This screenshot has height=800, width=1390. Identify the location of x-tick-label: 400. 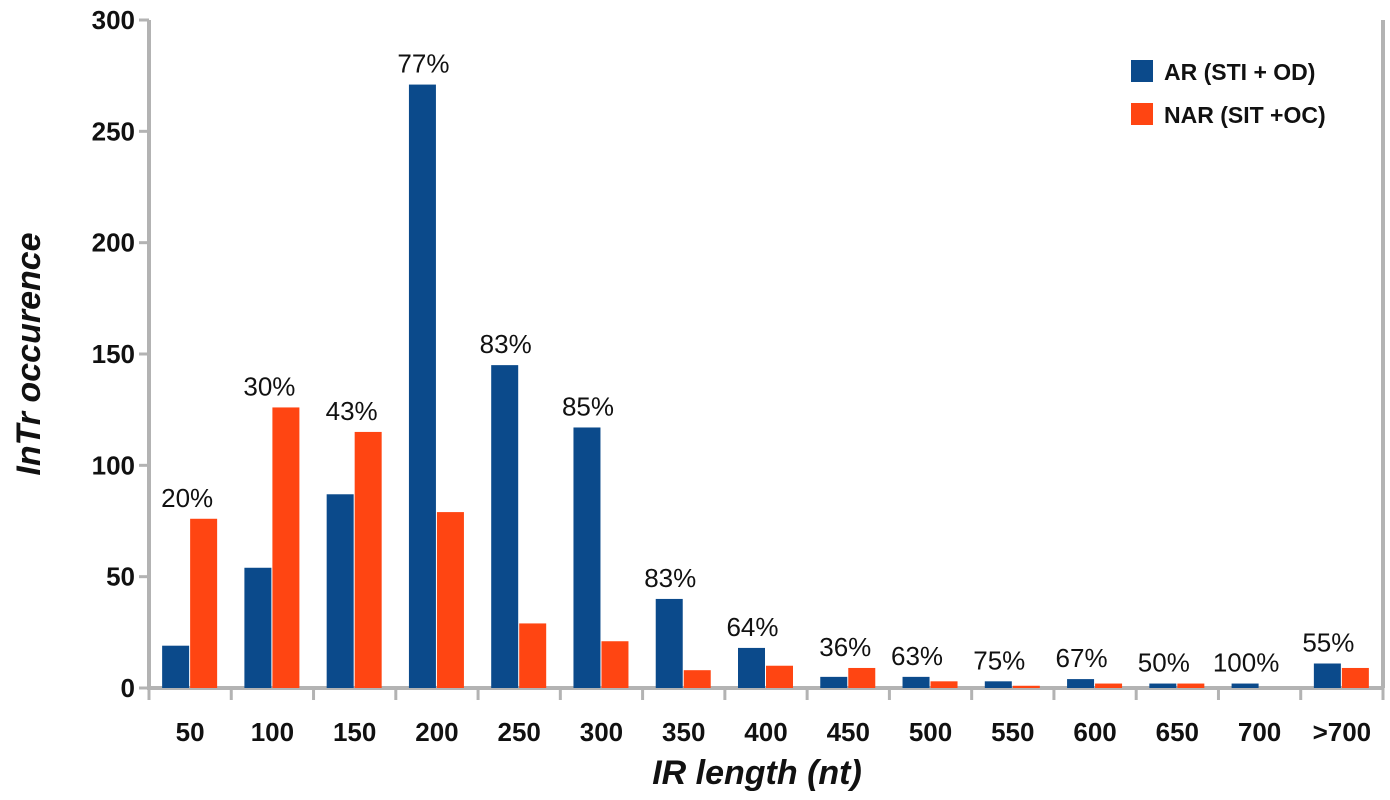
(765, 732).